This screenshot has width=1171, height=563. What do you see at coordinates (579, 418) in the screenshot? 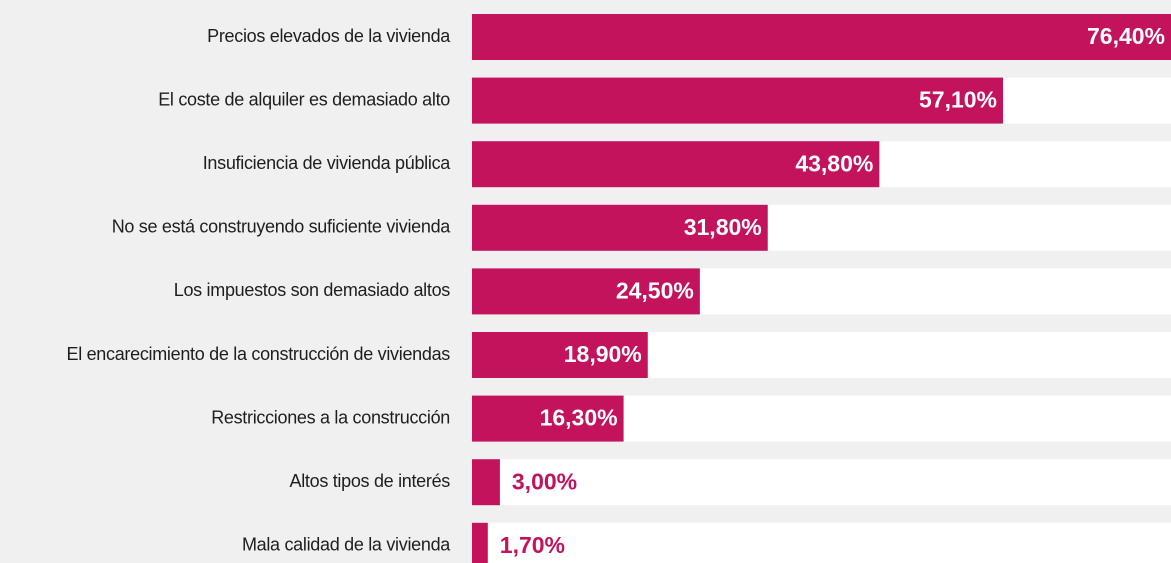
I see `value-label: 16,30%` at bounding box center [579, 418].